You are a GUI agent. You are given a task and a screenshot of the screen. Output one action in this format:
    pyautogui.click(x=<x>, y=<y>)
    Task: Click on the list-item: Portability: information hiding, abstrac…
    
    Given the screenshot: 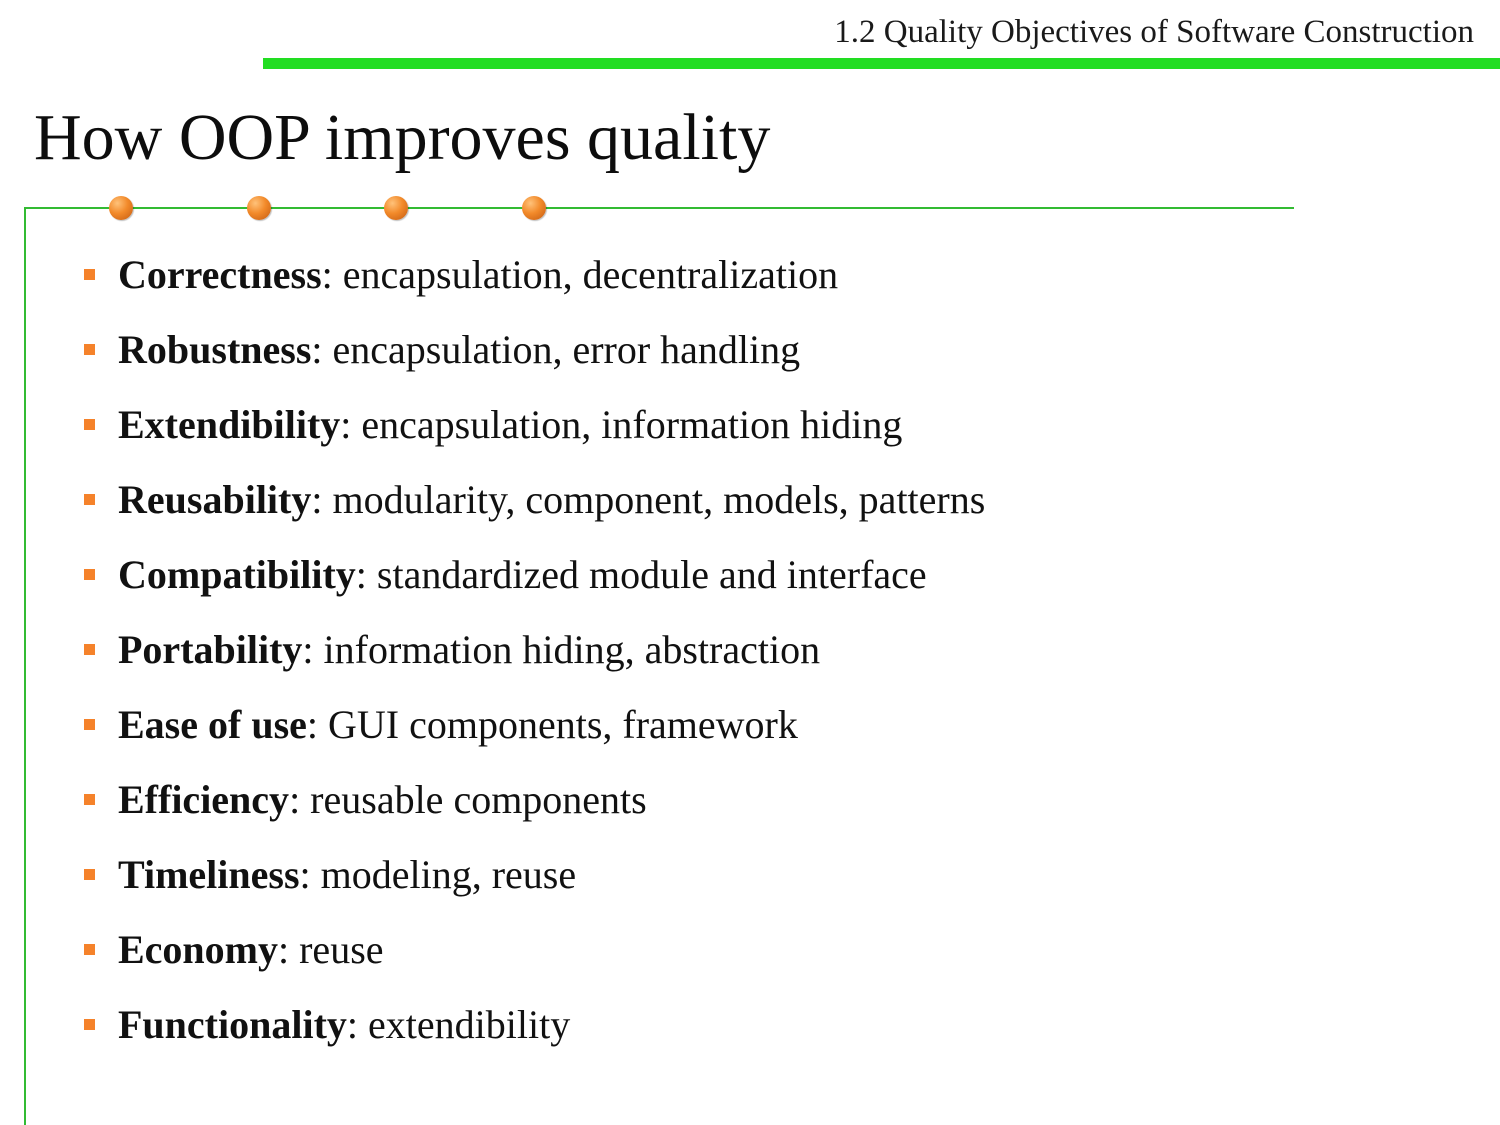 What is the action you would take?
    pyautogui.click(x=534, y=649)
    